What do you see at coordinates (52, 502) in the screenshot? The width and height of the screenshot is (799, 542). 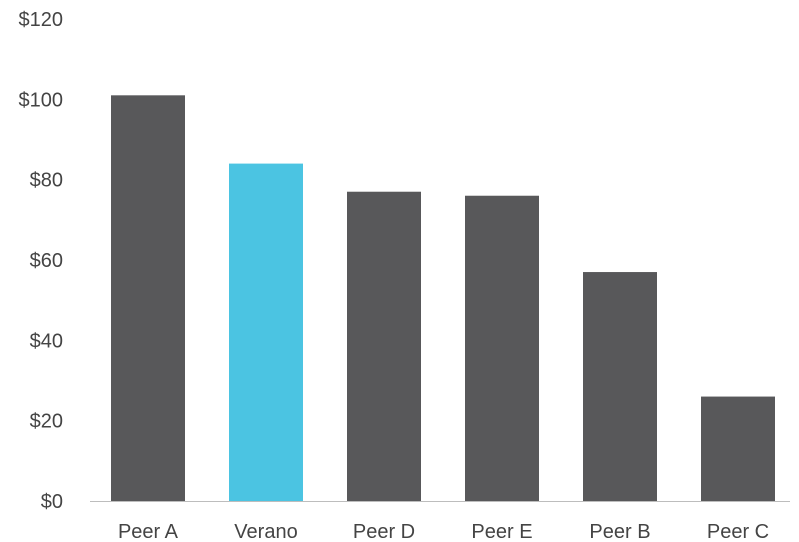 I see `y-tick-label: $0` at bounding box center [52, 502].